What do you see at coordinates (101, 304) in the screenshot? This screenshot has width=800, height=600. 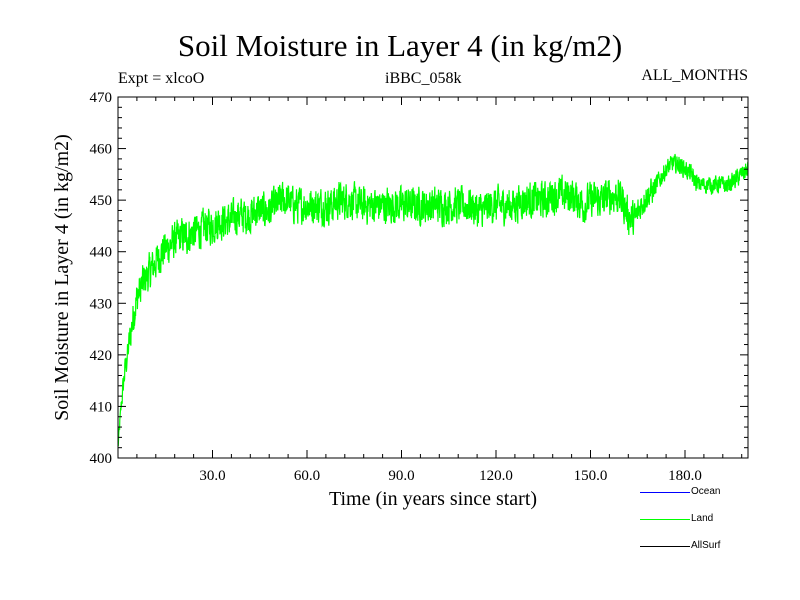 I see `y-tick-label: 430` at bounding box center [101, 304].